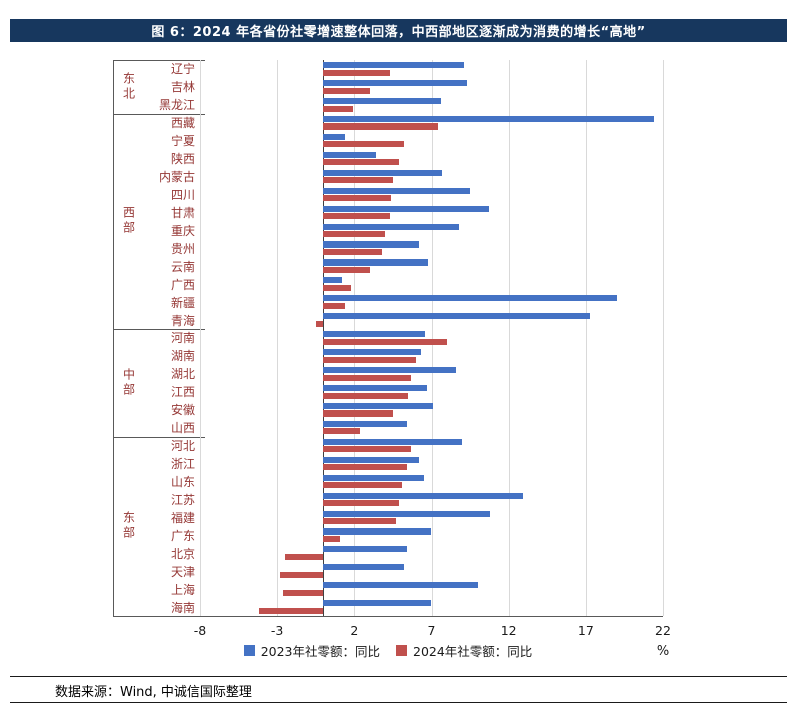 This screenshot has height=709, width=797. I want to click on y-axis-label: 辽宁, so click(182, 69).